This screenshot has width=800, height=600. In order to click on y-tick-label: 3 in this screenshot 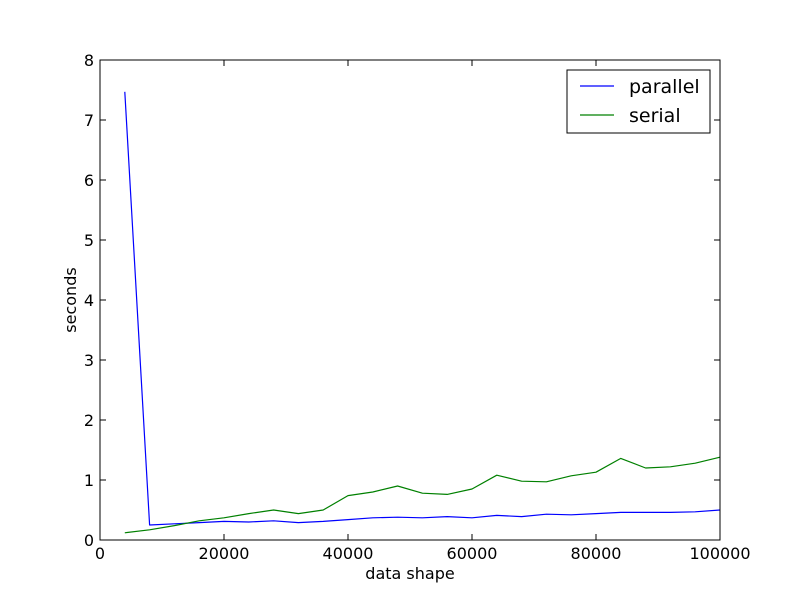, I will do `click(89, 360)`.